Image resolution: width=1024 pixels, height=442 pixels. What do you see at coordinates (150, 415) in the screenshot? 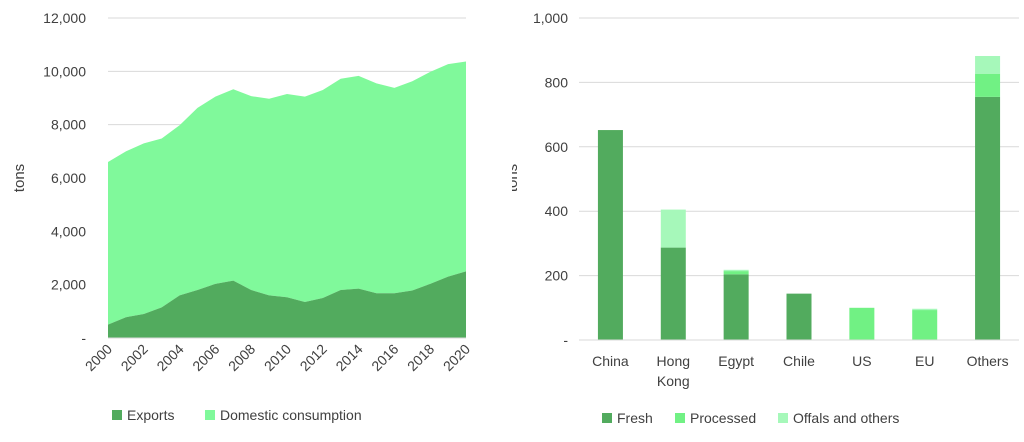
I see `legend-label: Exports` at bounding box center [150, 415].